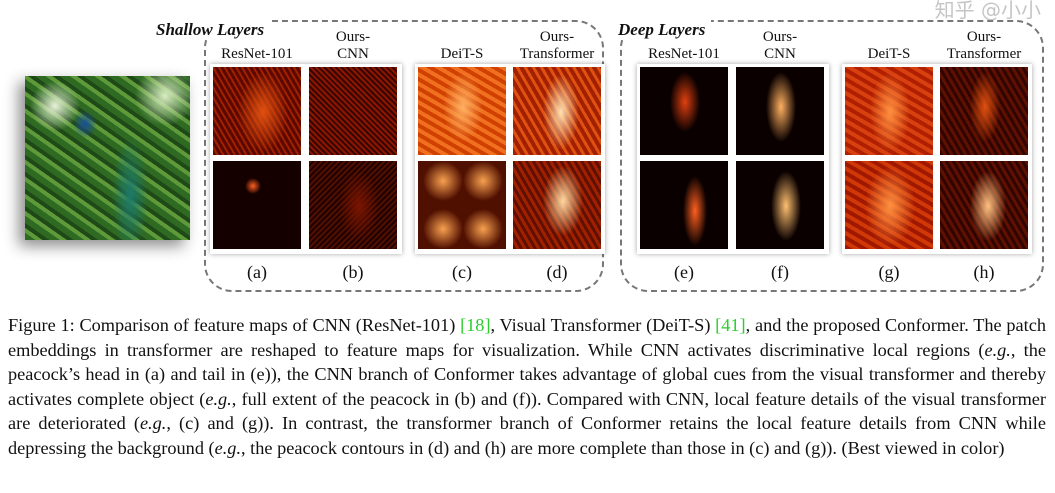 This screenshot has height=493, width=1055. Describe the element at coordinates (684, 272) in the screenshot. I see `subfigure-label: (e)` at that location.